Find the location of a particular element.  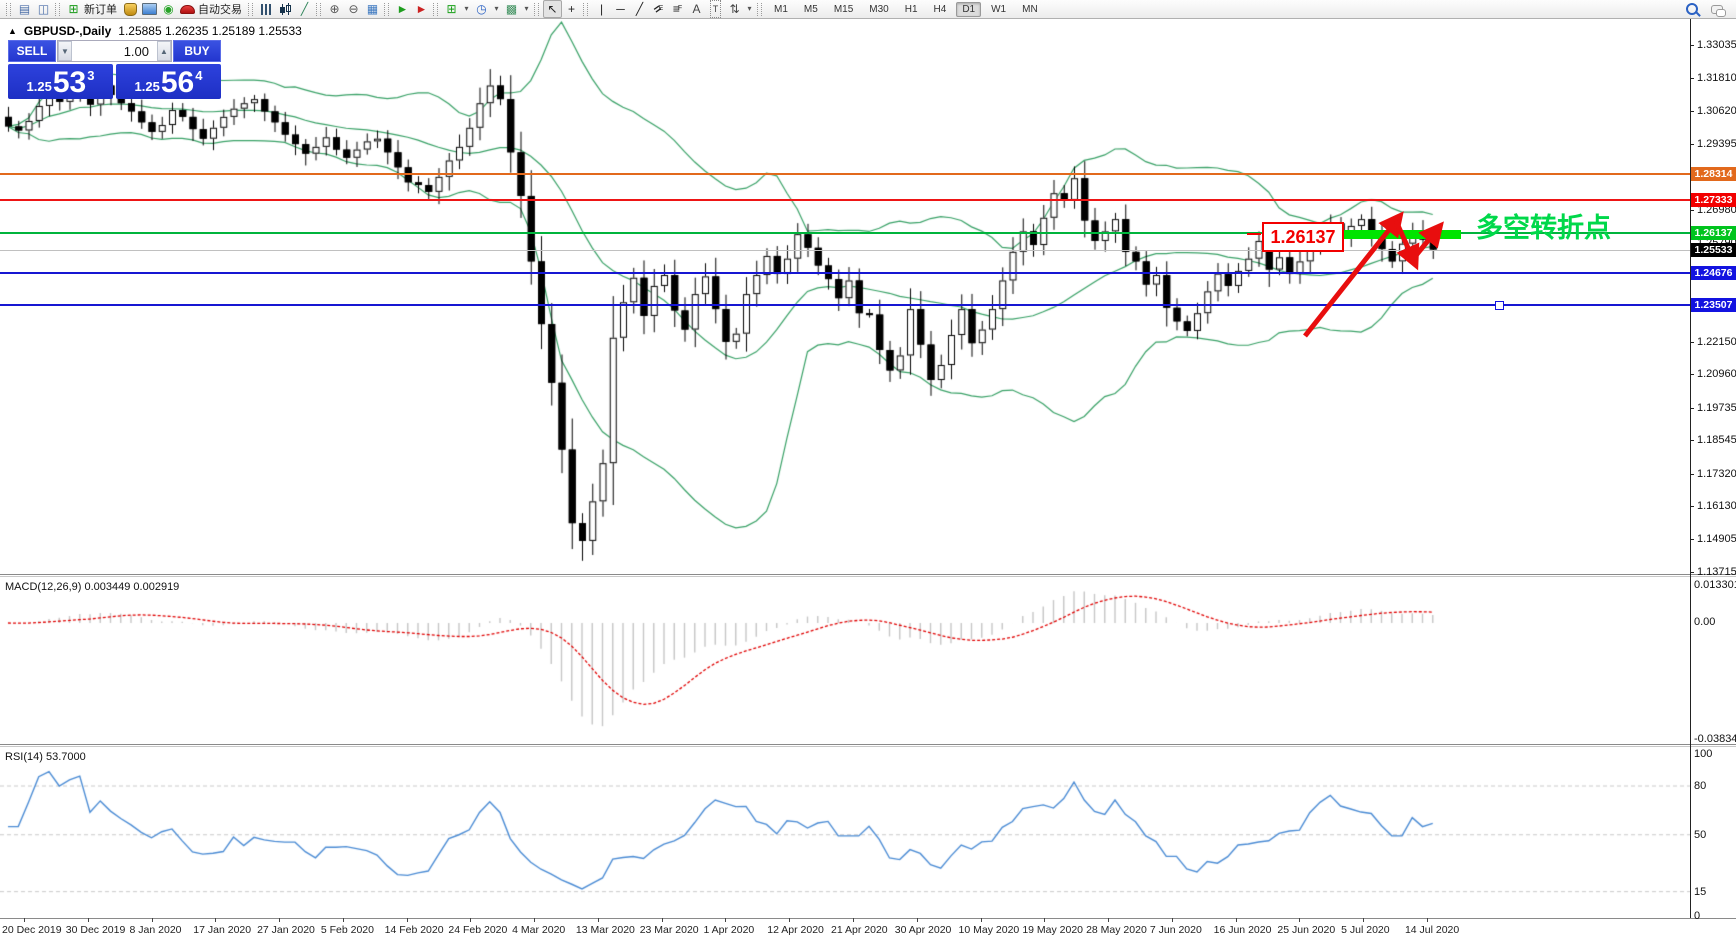

price-level-badge: 1.26137 is located at coordinates (1713, 233).